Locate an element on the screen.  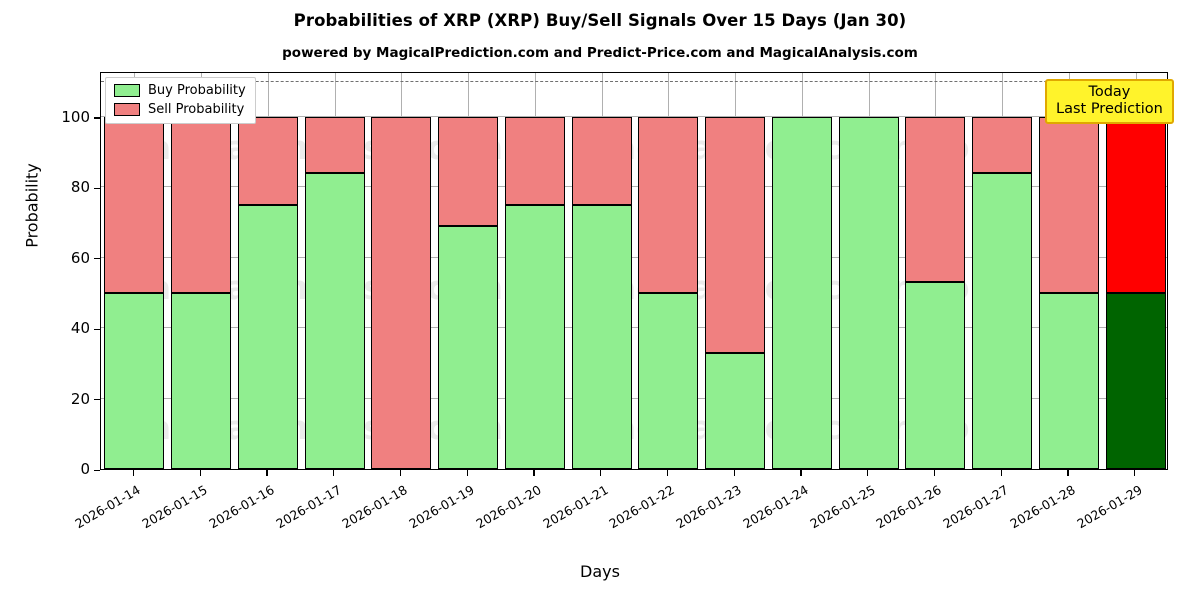
chart-legend: Buy Probability Sell Probability is located at coordinates (180, 100).